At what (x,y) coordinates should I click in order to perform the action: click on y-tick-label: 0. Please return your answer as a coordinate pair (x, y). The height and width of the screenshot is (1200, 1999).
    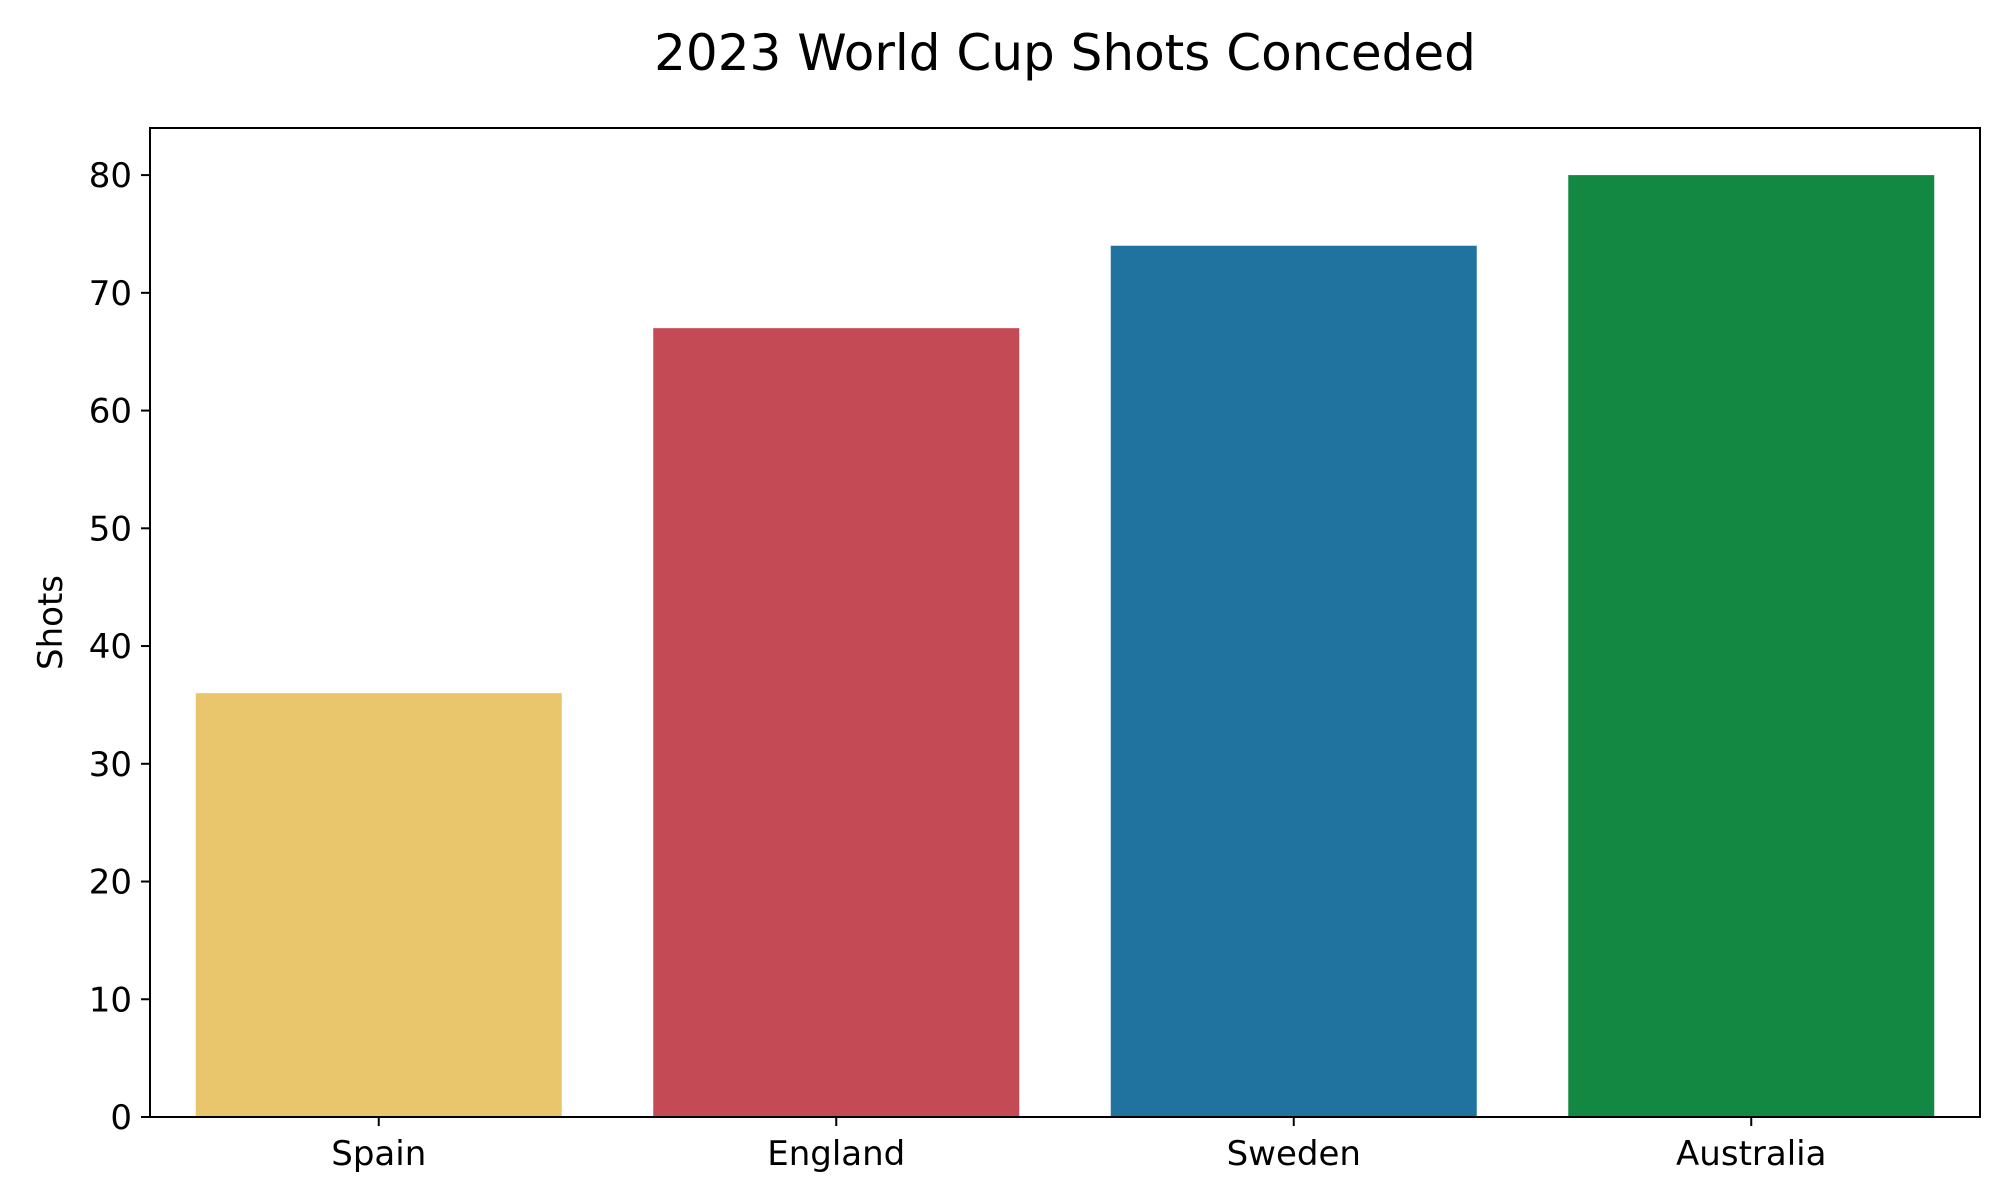
    Looking at the image, I should click on (121, 1118).